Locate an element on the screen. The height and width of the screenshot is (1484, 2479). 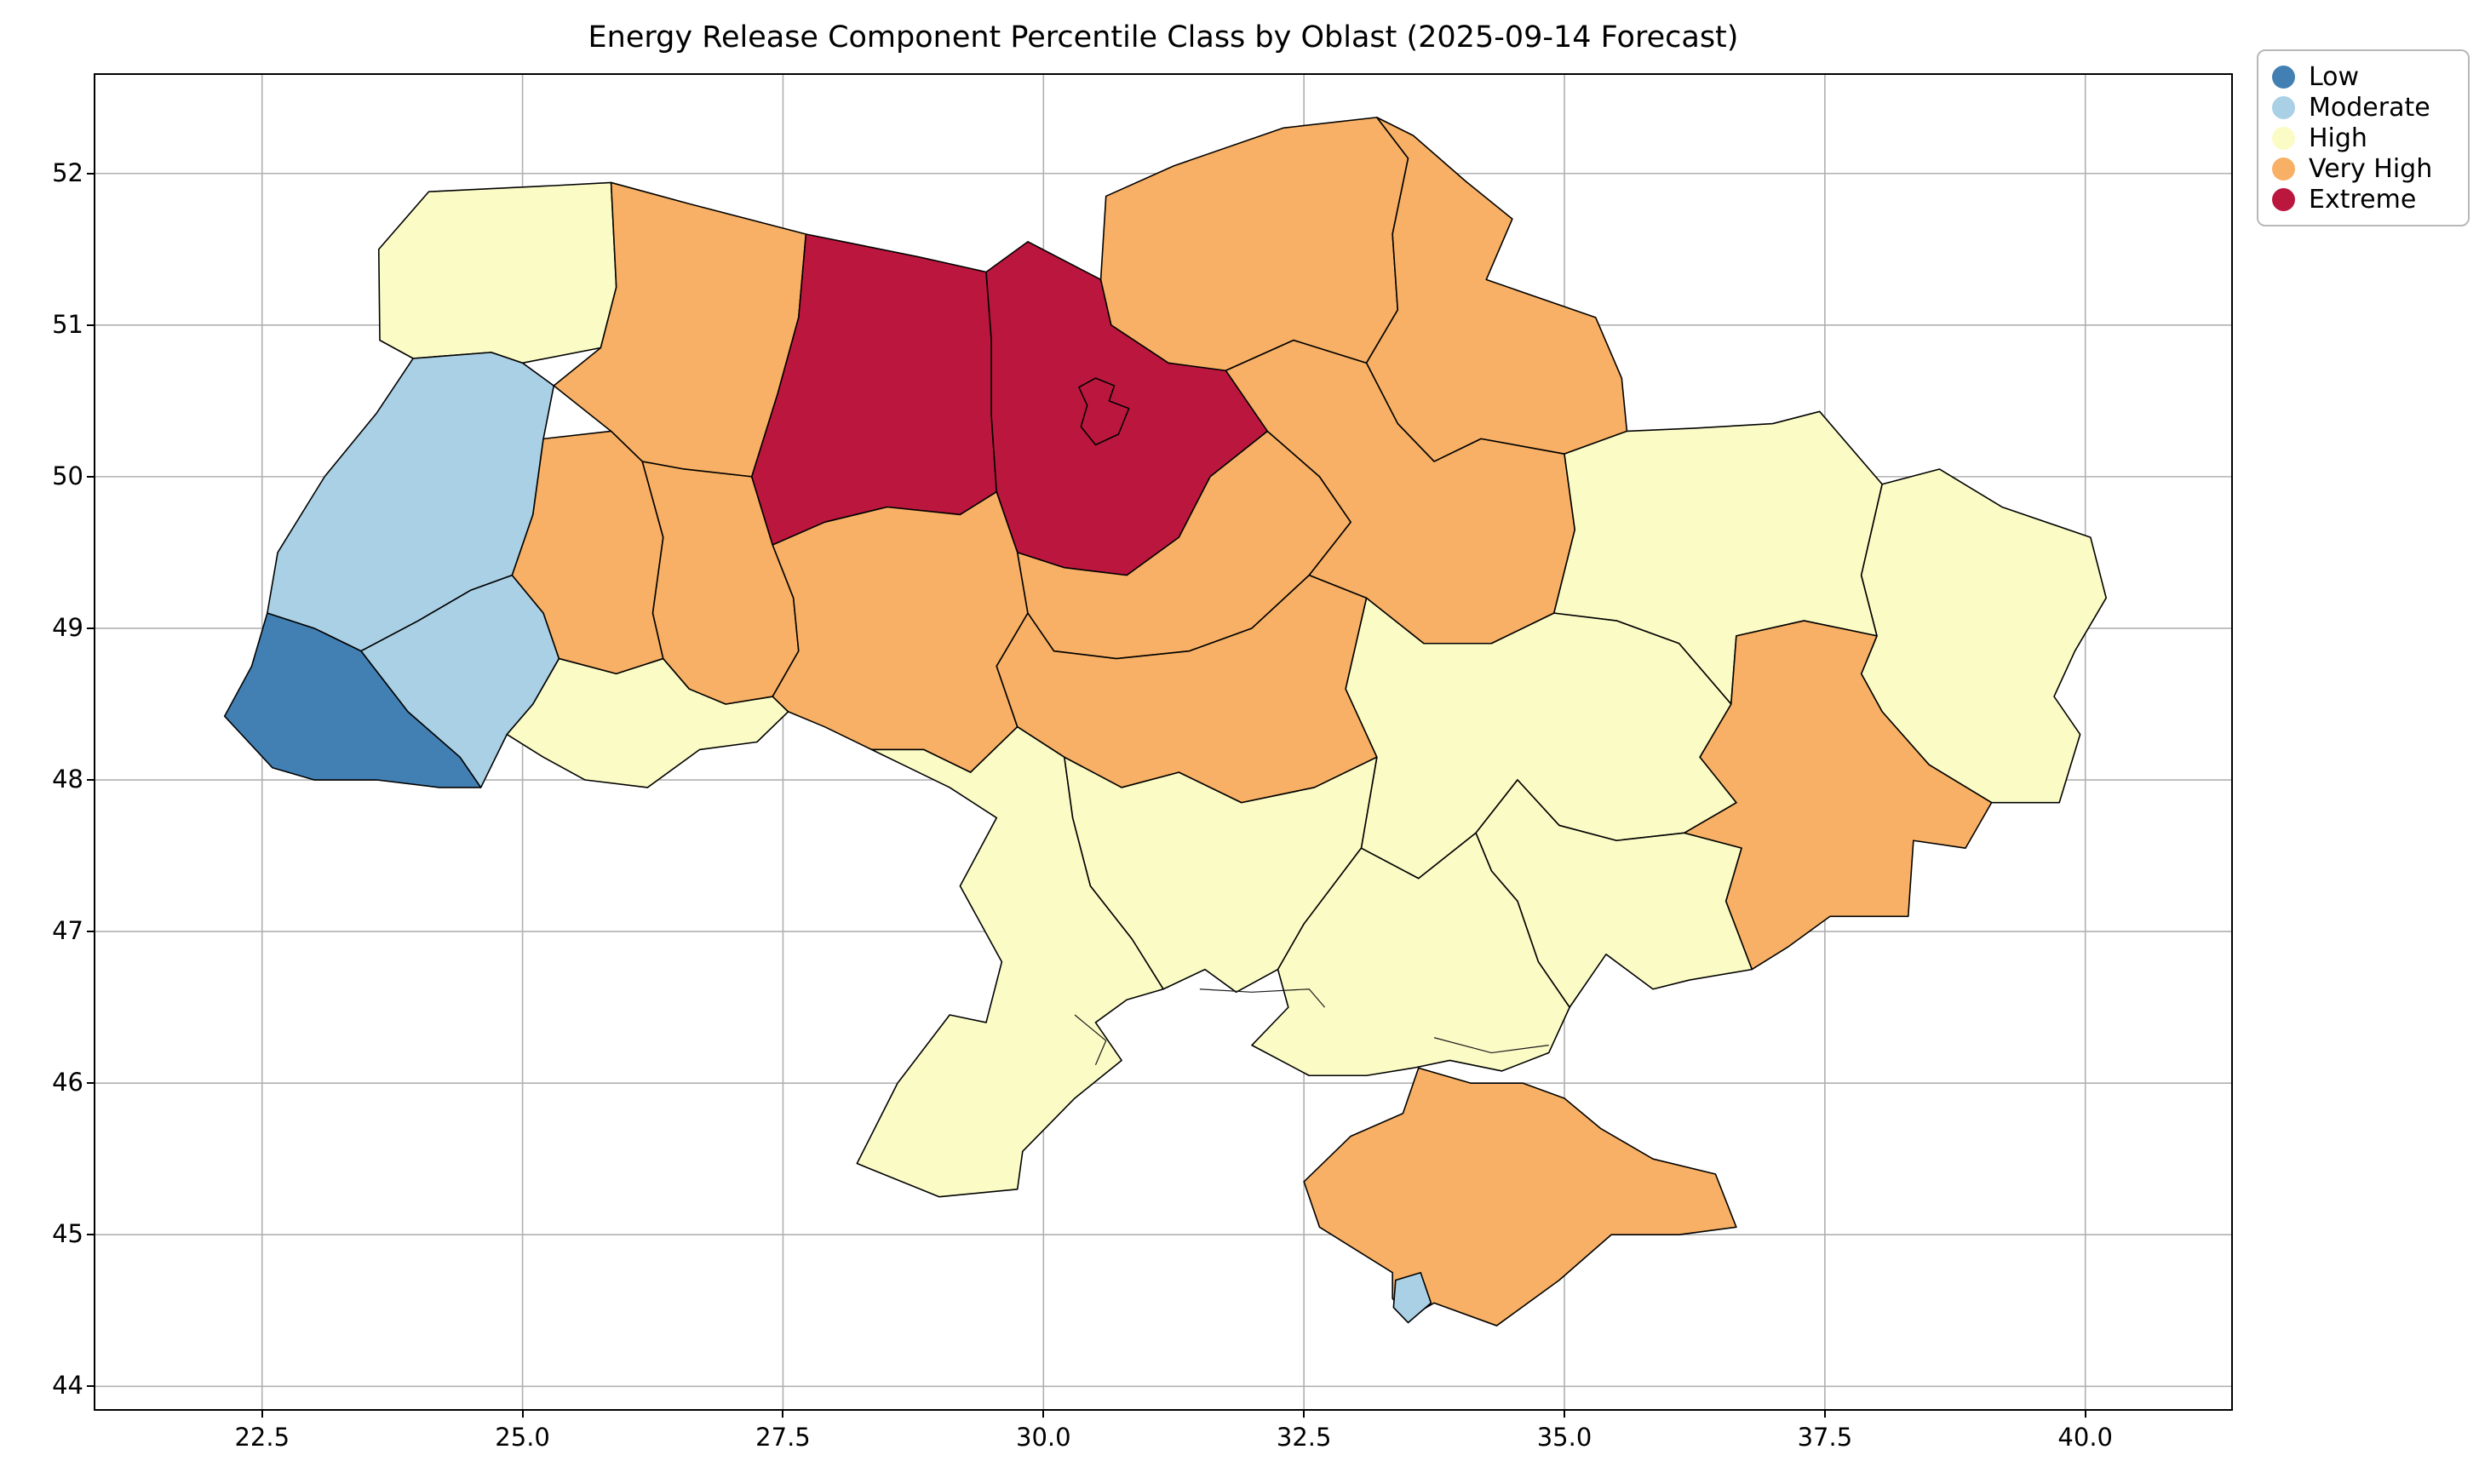
legend: Low Moderate High Very High Extreme is located at coordinates (2363, 138).